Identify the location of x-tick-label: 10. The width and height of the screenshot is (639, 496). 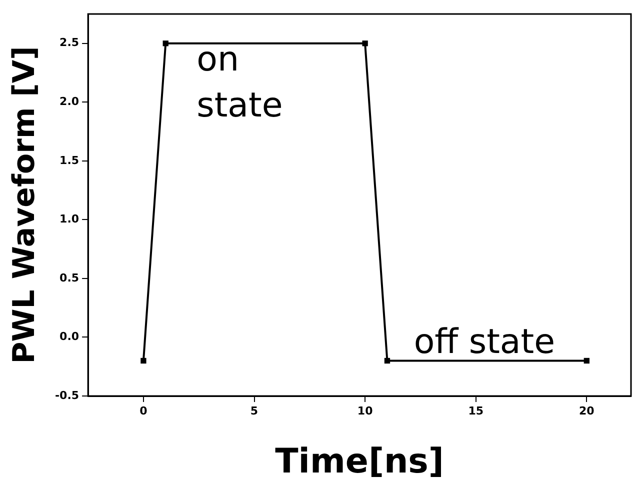
(365, 411).